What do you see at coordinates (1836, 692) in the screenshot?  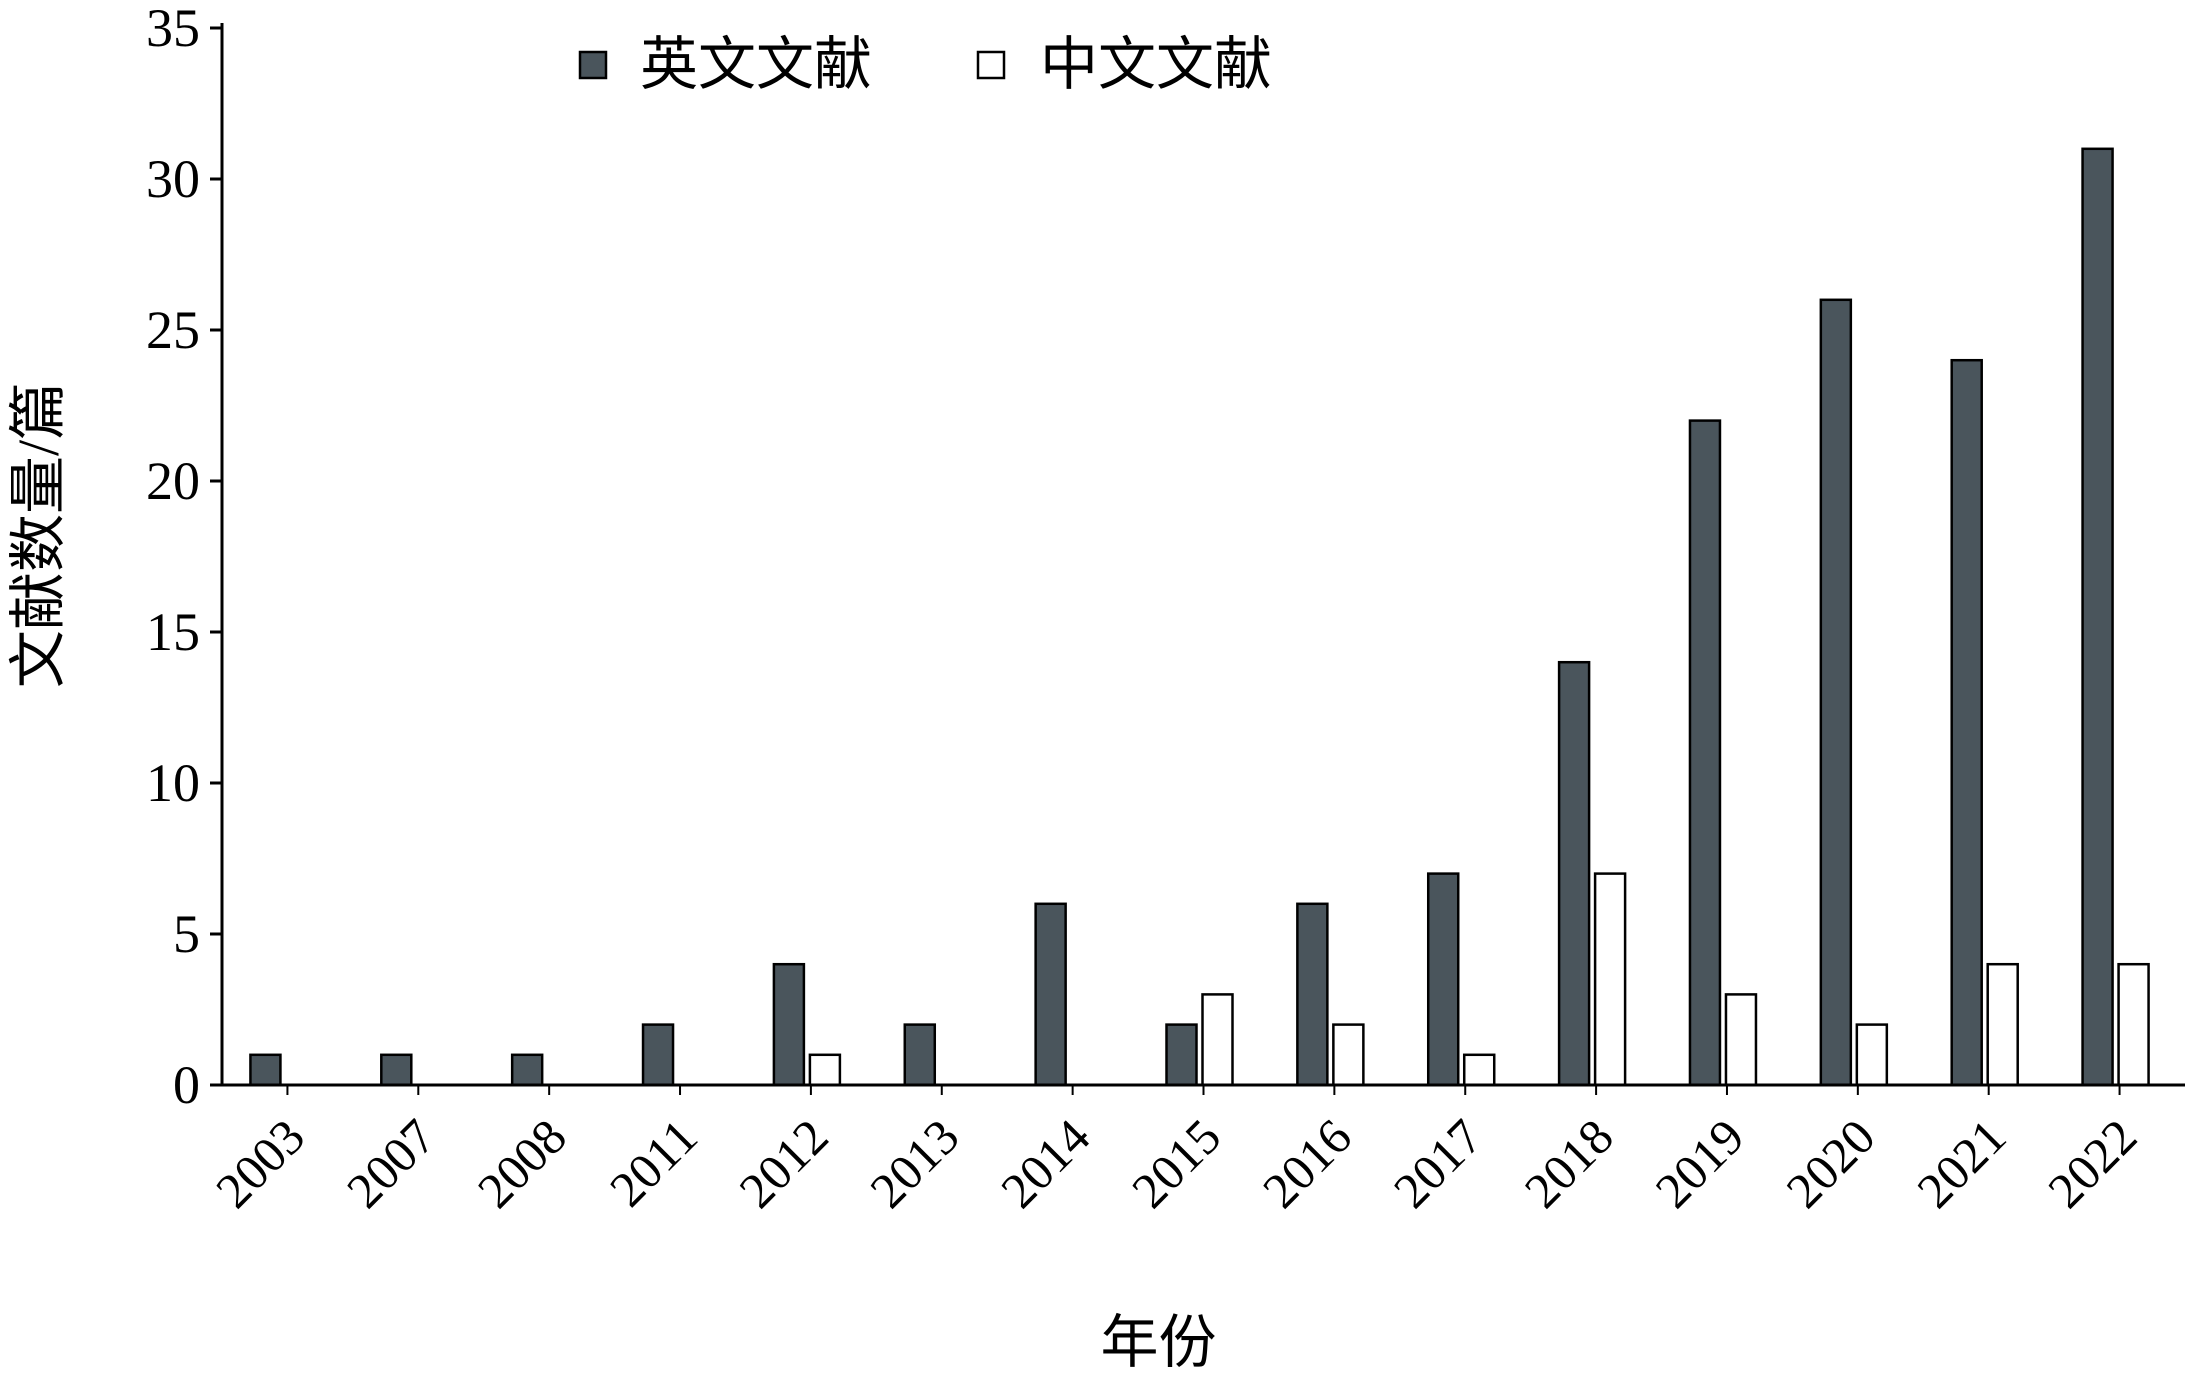 I see `bar-english-2020` at bounding box center [1836, 692].